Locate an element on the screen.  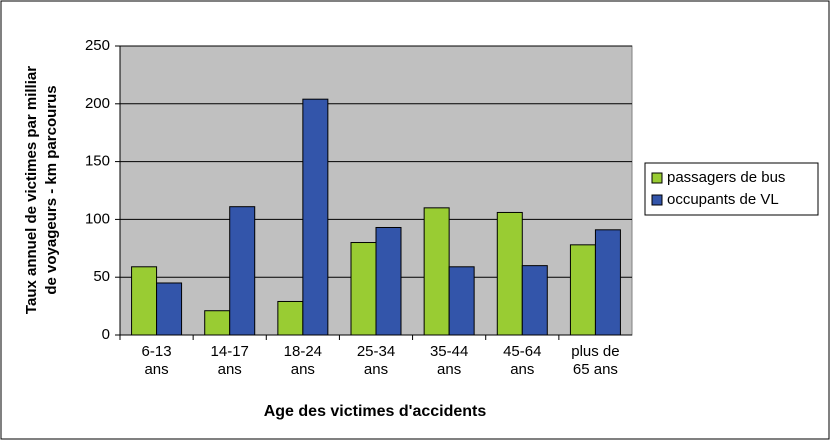
legend-label: occupants de VL is located at coordinates (723, 199).